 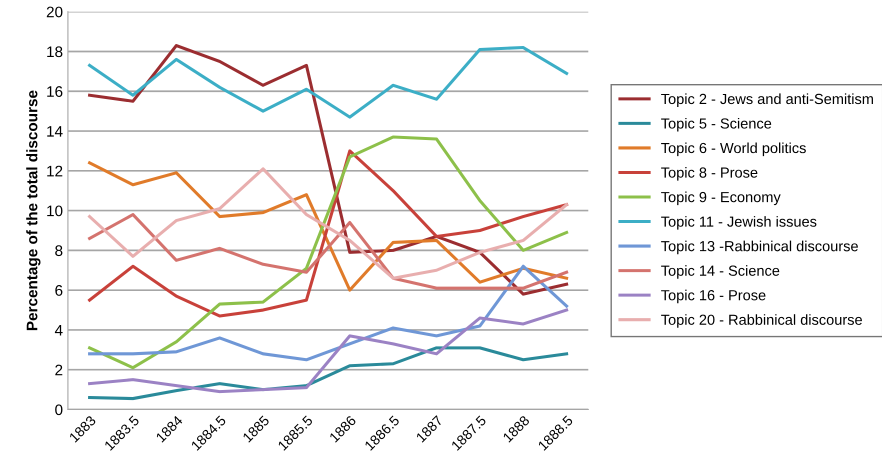 I want to click on legend-label: Topic 5 - Science, so click(x=716, y=125).